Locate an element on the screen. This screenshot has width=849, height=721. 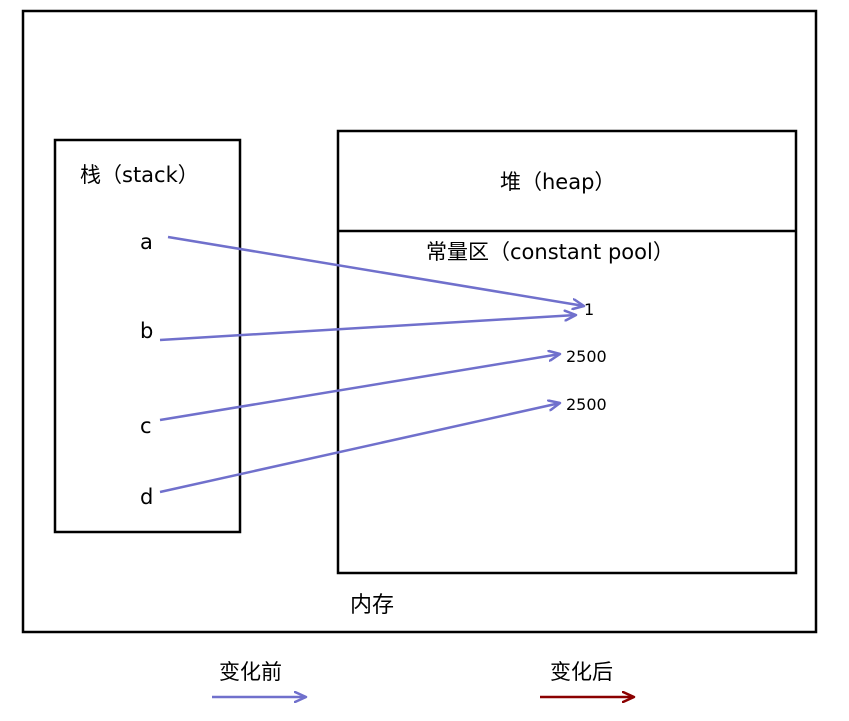
legend-after-label: 变化后 is located at coordinates (581, 672).